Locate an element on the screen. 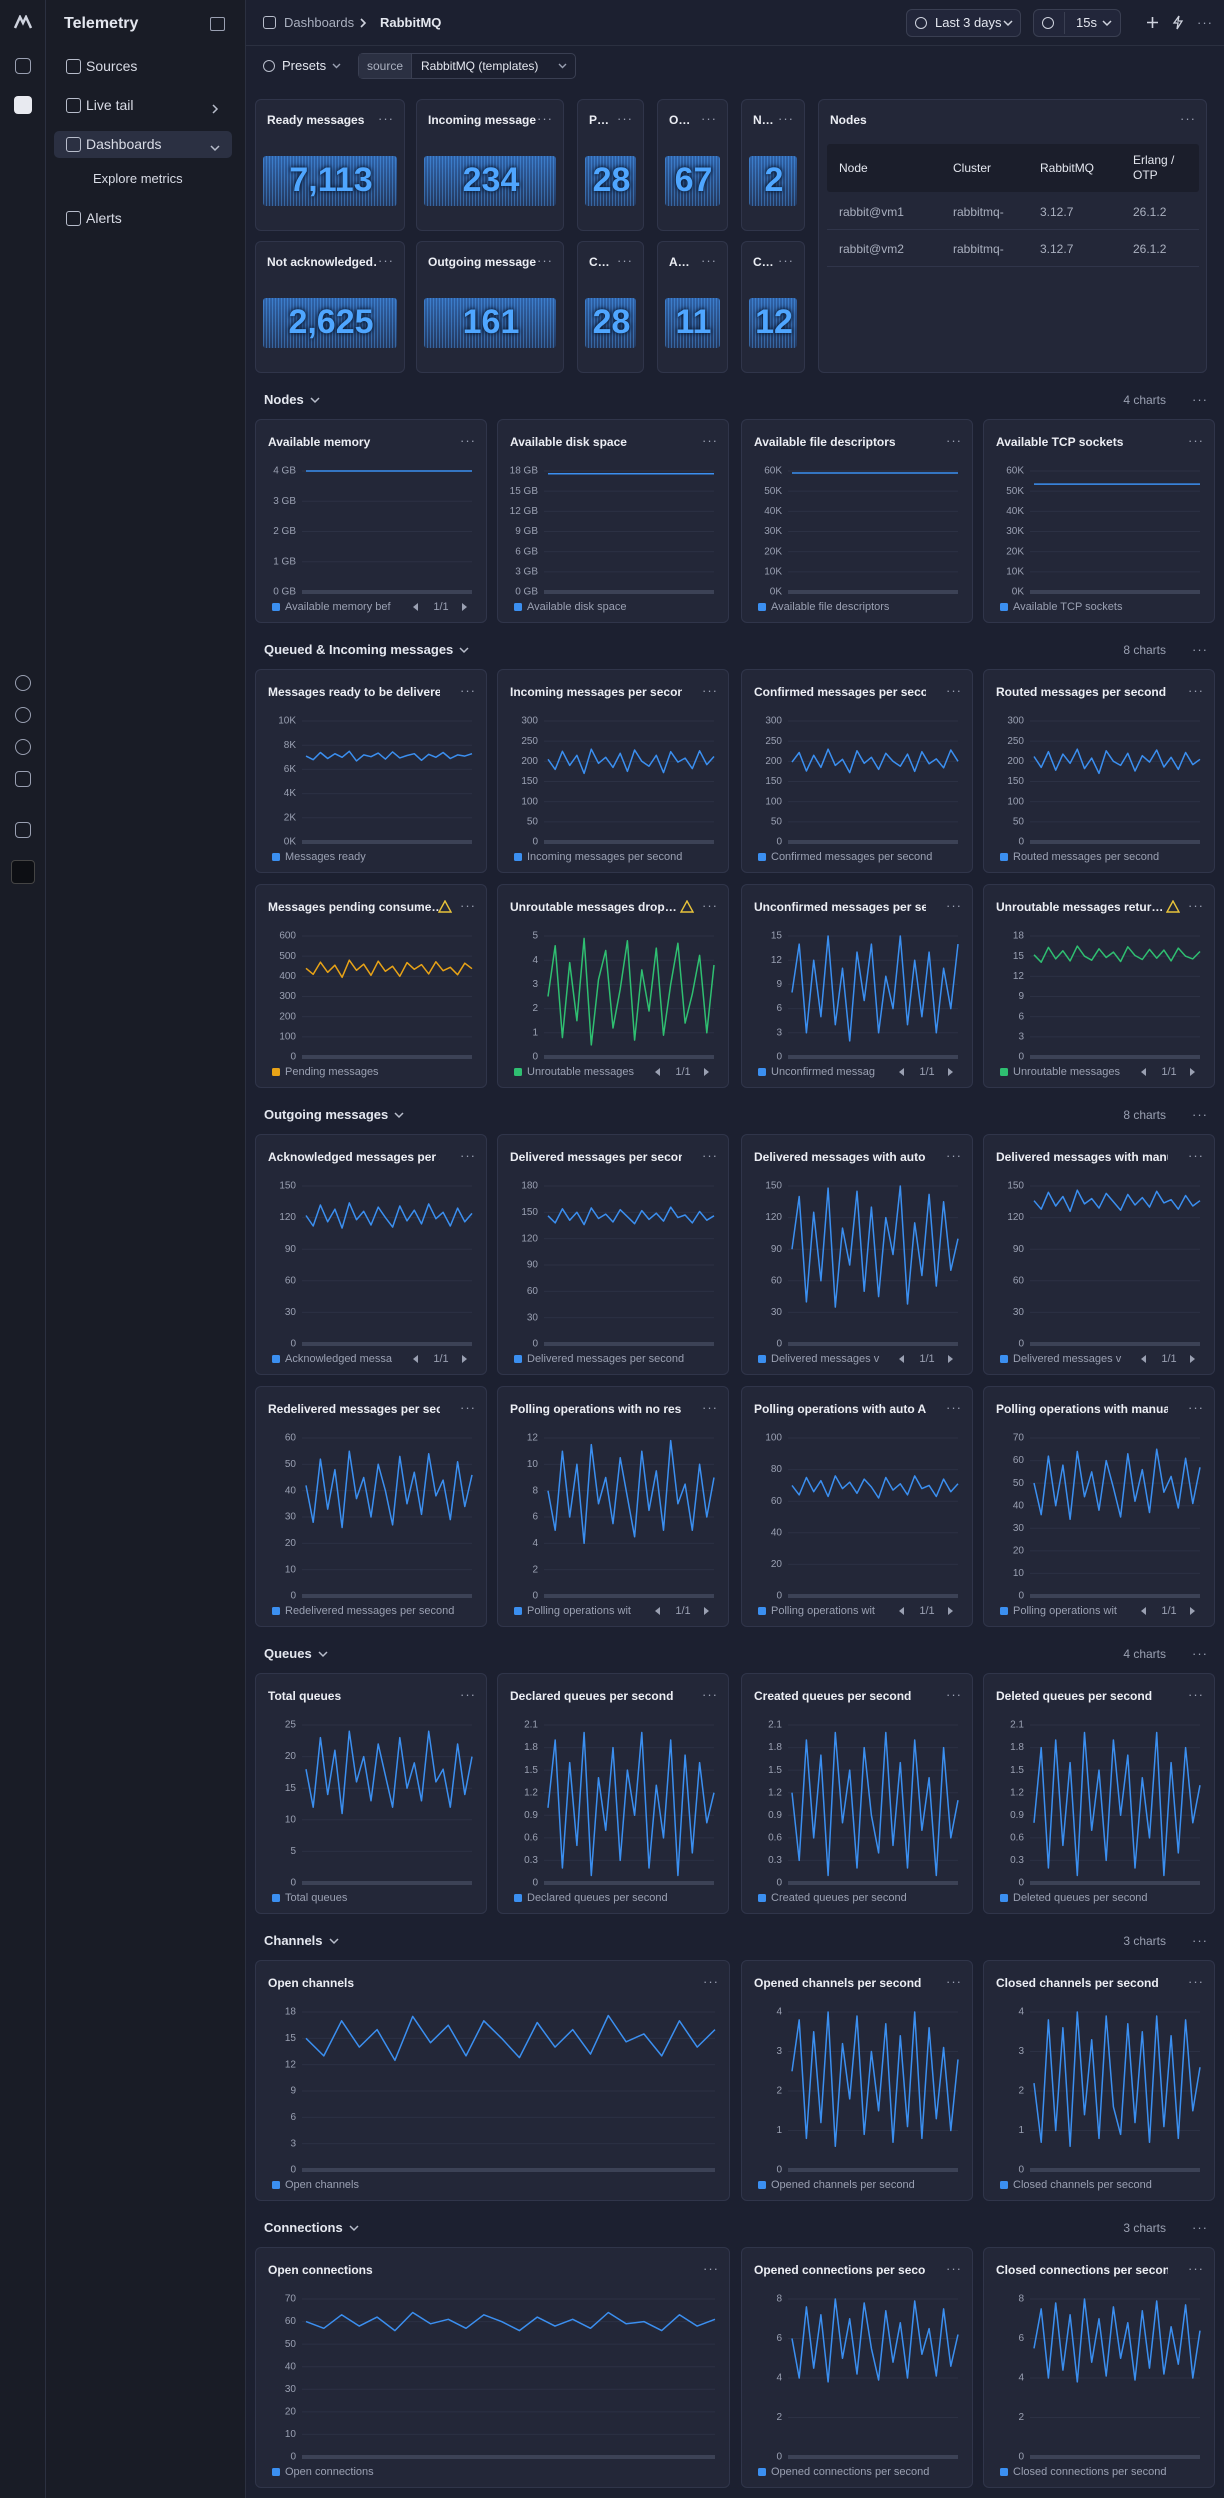 This screenshot has height=2498, width=1224. y-tick-label: 0 is located at coordinates (779, 1596).